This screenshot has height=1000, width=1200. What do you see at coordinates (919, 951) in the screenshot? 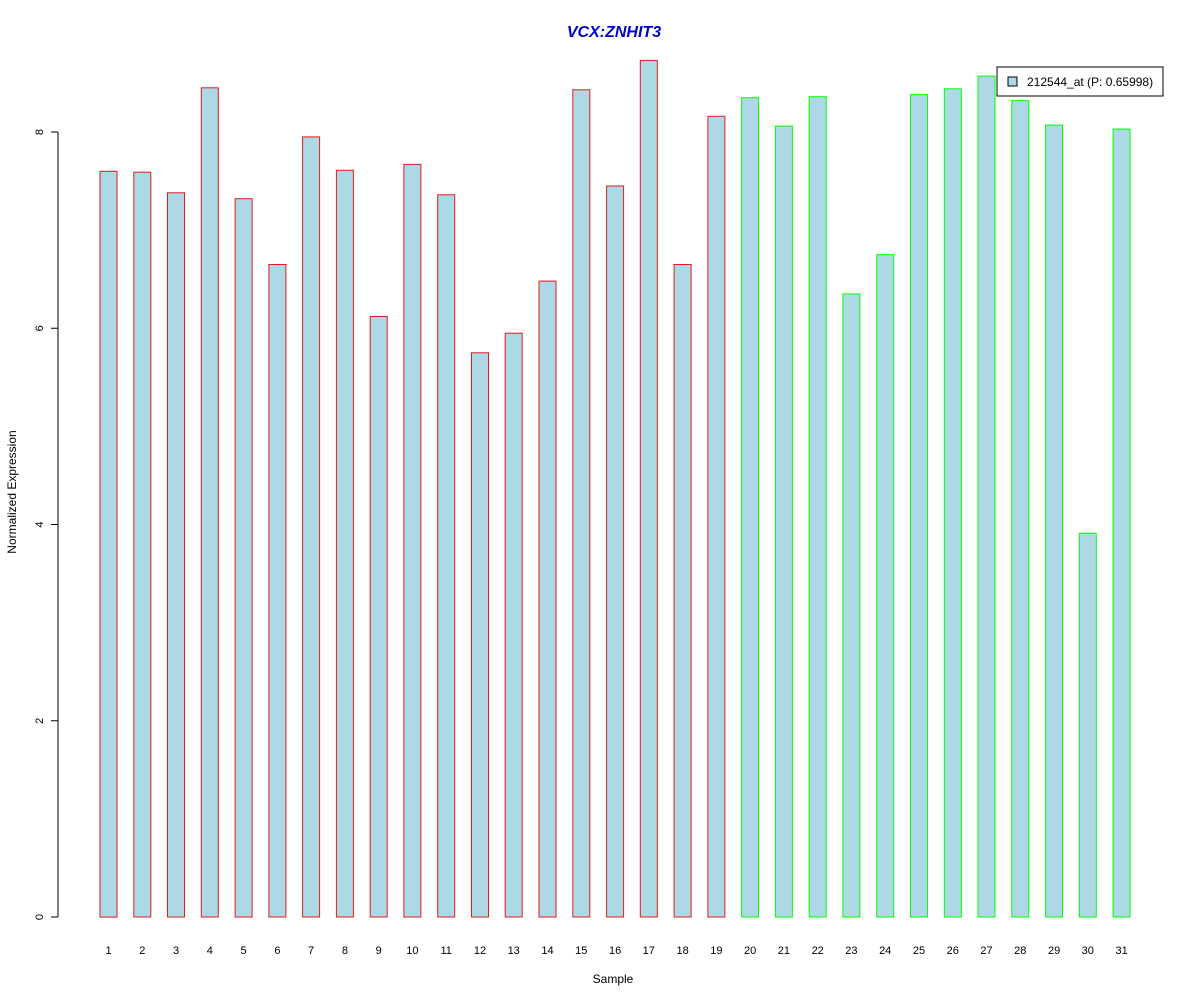
I see `x-tick-label: 25` at bounding box center [919, 951].